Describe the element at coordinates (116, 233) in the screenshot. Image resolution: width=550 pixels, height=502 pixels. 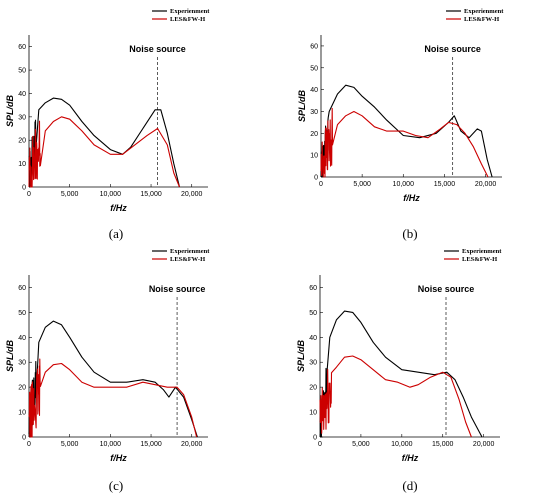
I see `panel-caption: (a)` at that location.